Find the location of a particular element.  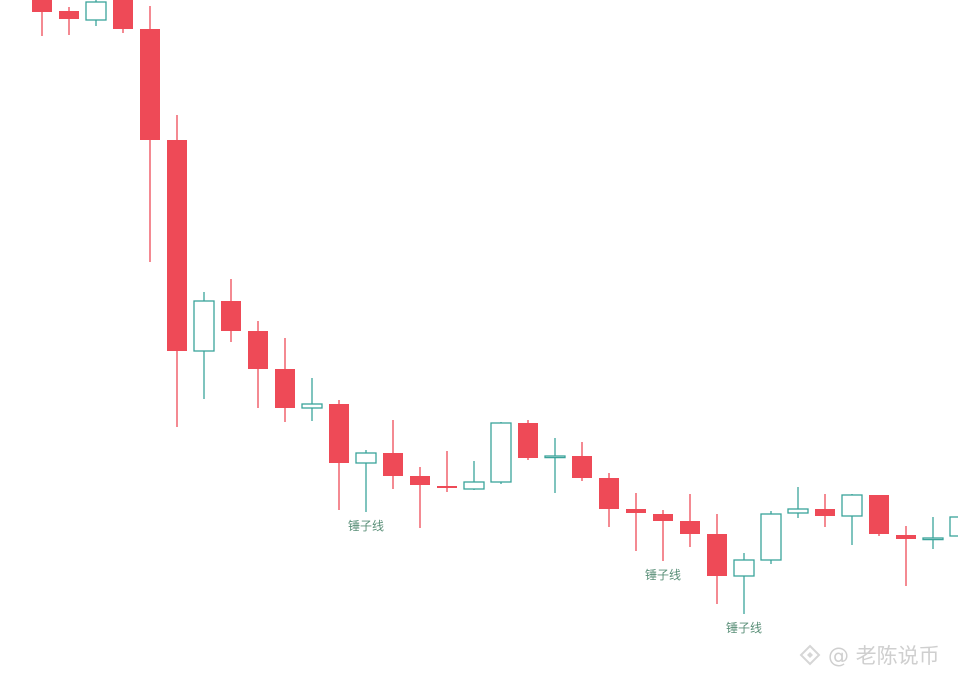

watermark: @ 老陈说币 is located at coordinates (869, 656).